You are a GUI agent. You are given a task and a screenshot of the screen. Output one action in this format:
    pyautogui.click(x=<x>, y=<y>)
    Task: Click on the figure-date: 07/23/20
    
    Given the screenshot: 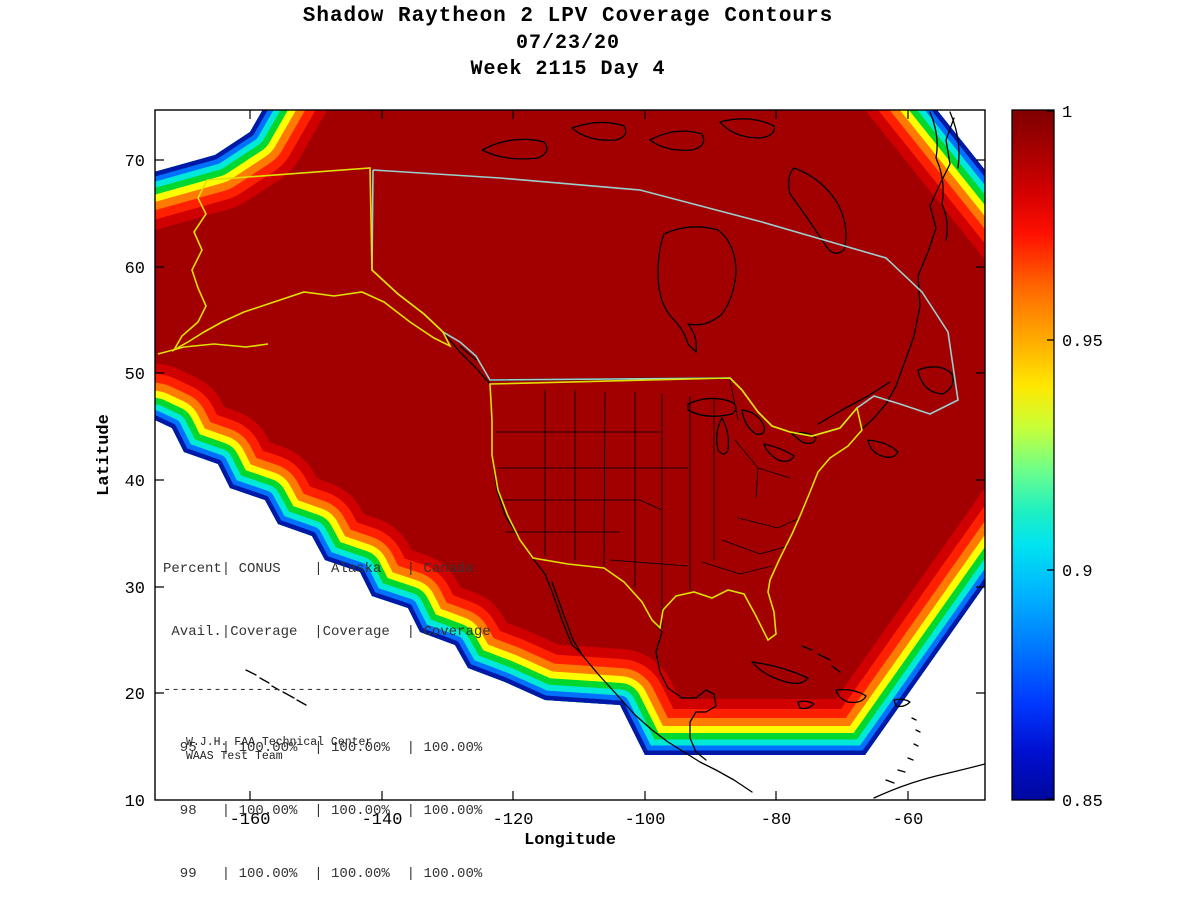 What is the action you would take?
    pyautogui.click(x=568, y=43)
    